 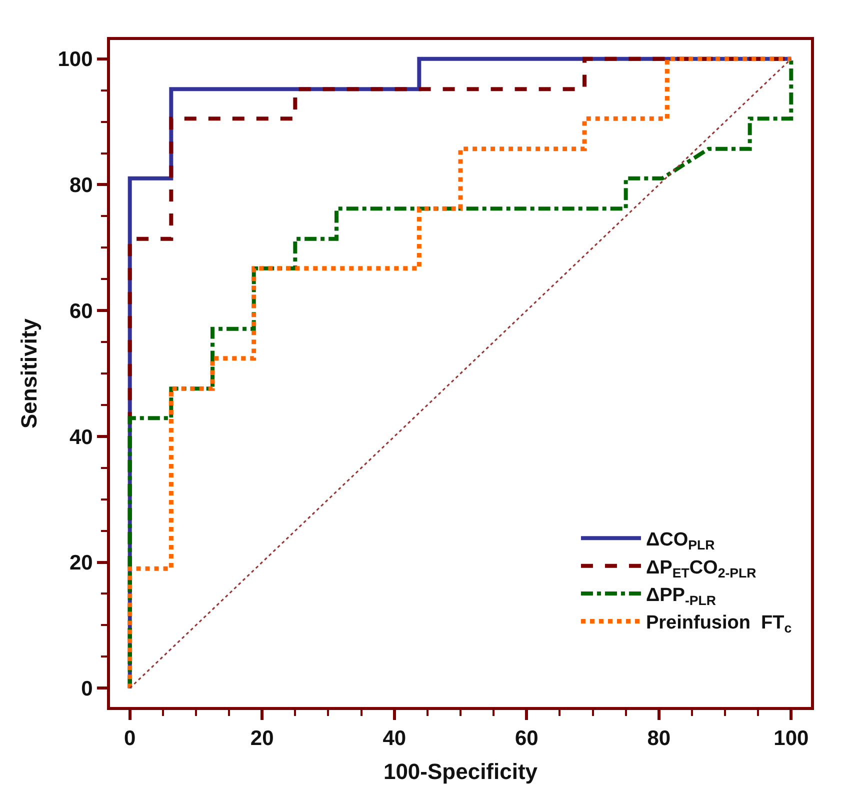 What do you see at coordinates (681, 541) in the screenshot?
I see `legend-label: ΔCO$_{PLR}$` at bounding box center [681, 541].